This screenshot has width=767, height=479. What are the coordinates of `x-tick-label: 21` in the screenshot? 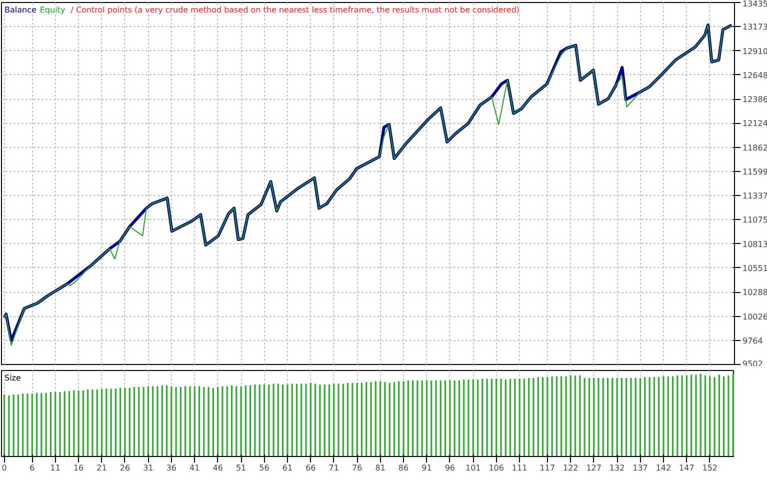 It's located at (101, 468).